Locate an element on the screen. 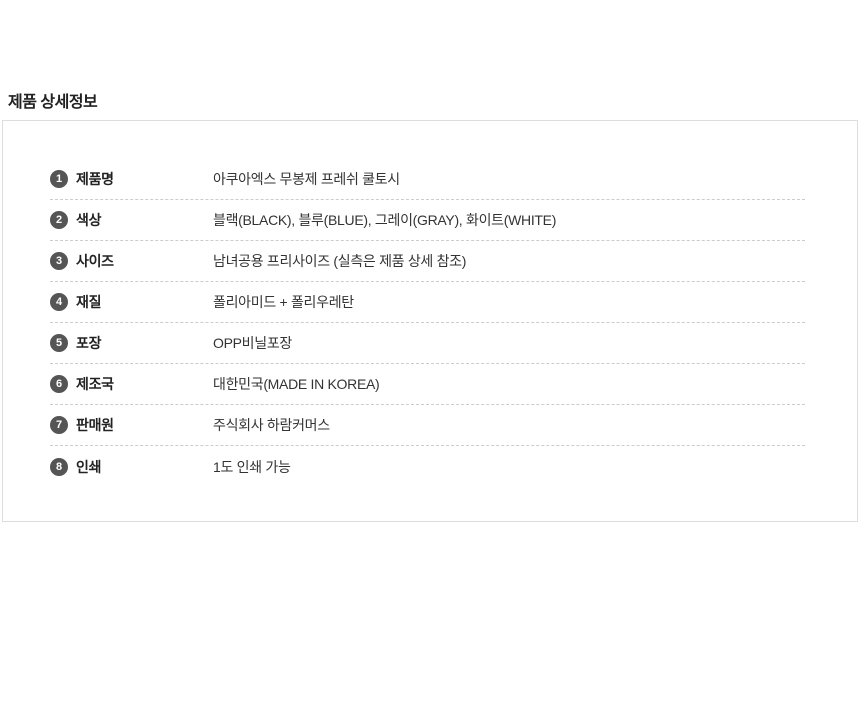  row-value: 주식회사 하람커머스 is located at coordinates (271, 425).